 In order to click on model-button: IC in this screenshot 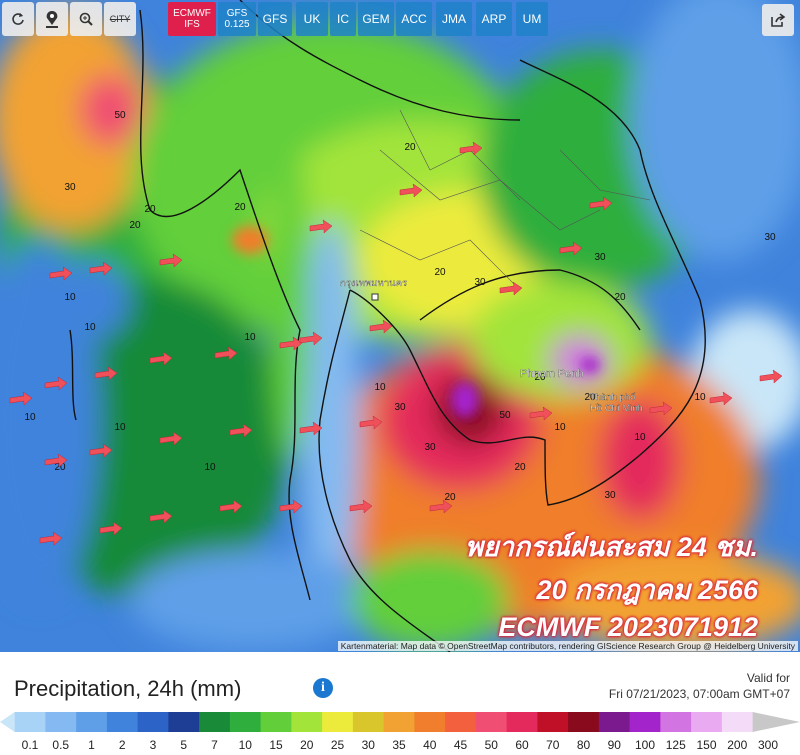, I will do `click(343, 19)`.